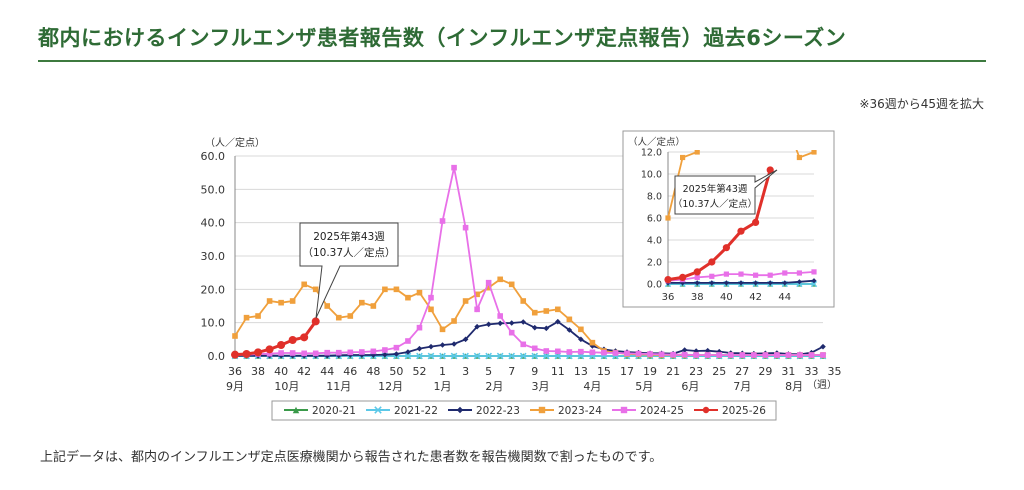  Describe the element at coordinates (690, 386) in the screenshot. I see `month-label: 6月` at that location.